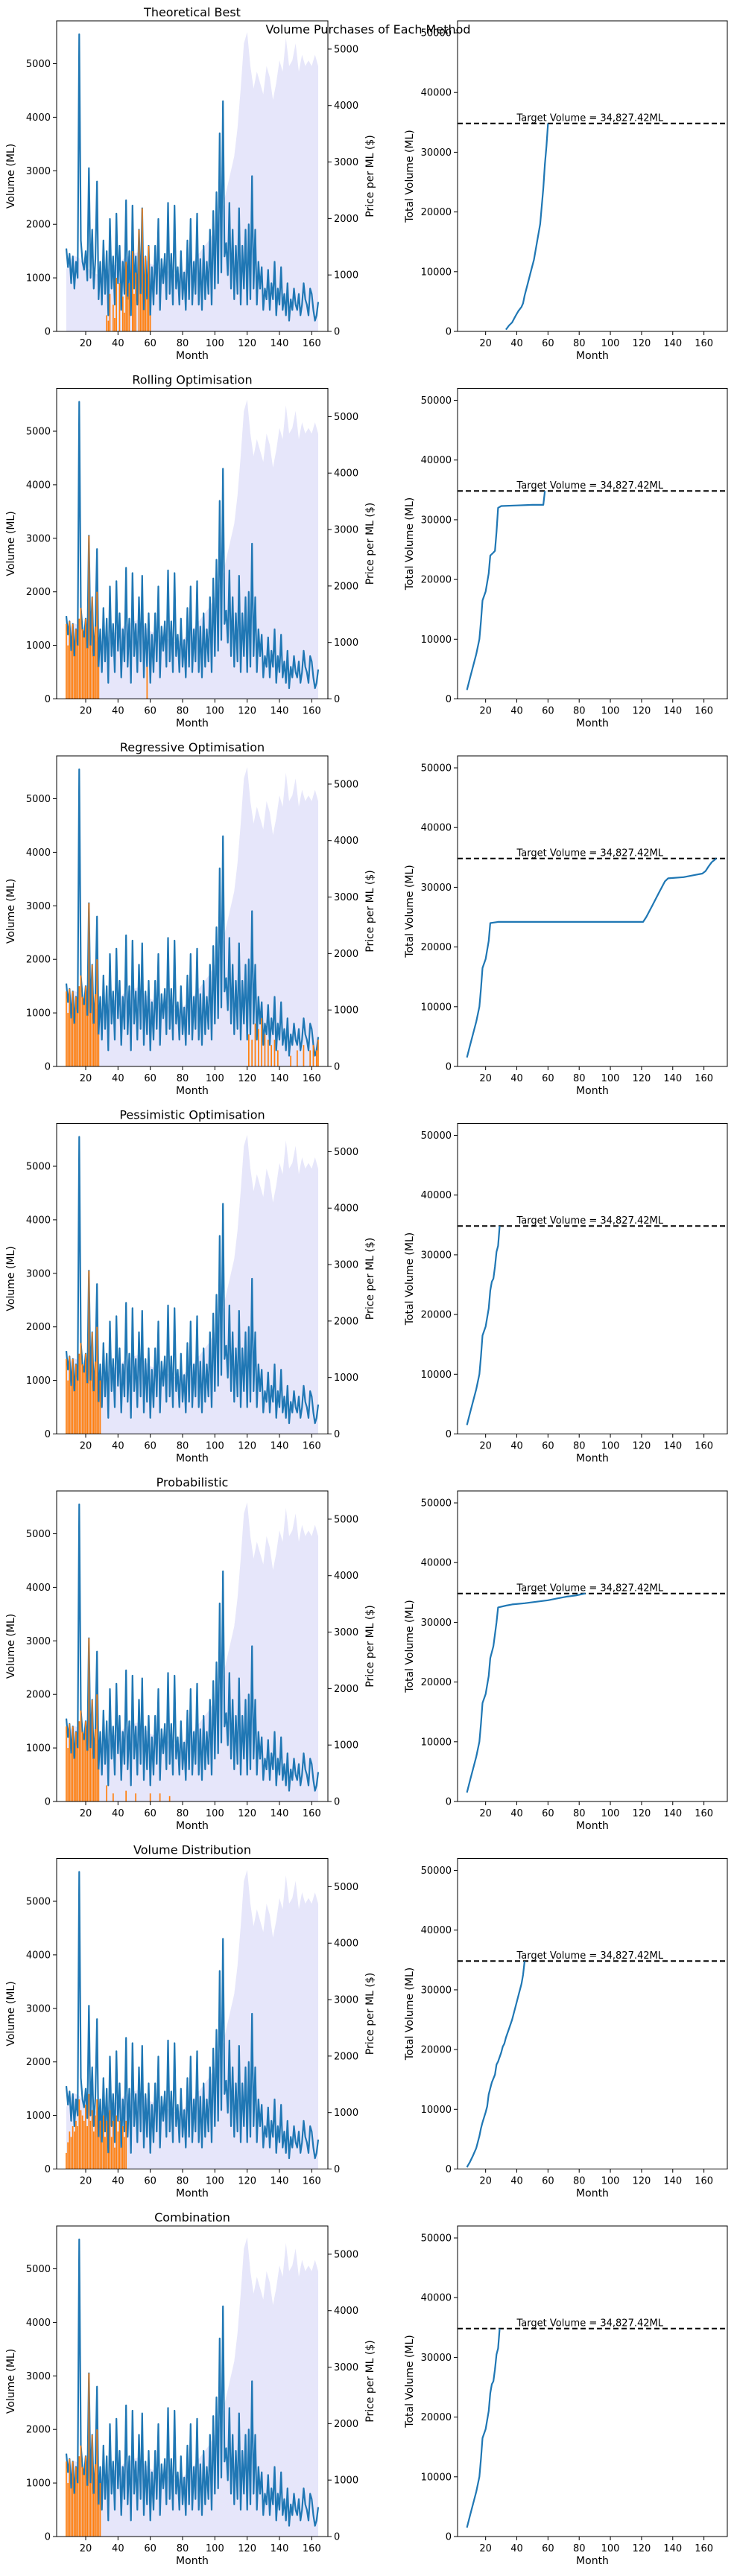 Image resolution: width=737 pixels, height=2576 pixels. Describe the element at coordinates (436, 1136) in the screenshot. I see `y-tick-label: 50000` at that location.